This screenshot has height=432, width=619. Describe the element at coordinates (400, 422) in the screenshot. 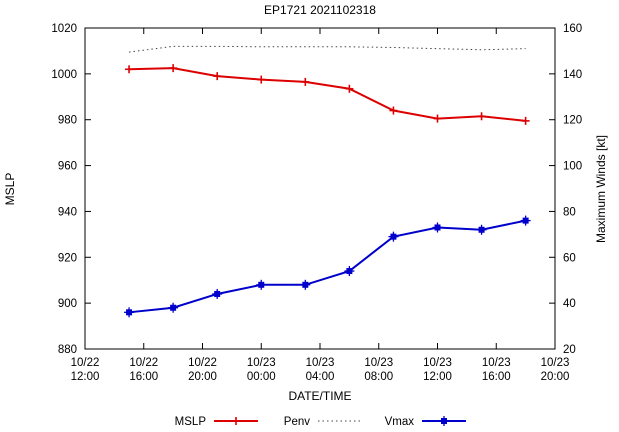

I see `legend-label-vmax: Vmax` at that location.